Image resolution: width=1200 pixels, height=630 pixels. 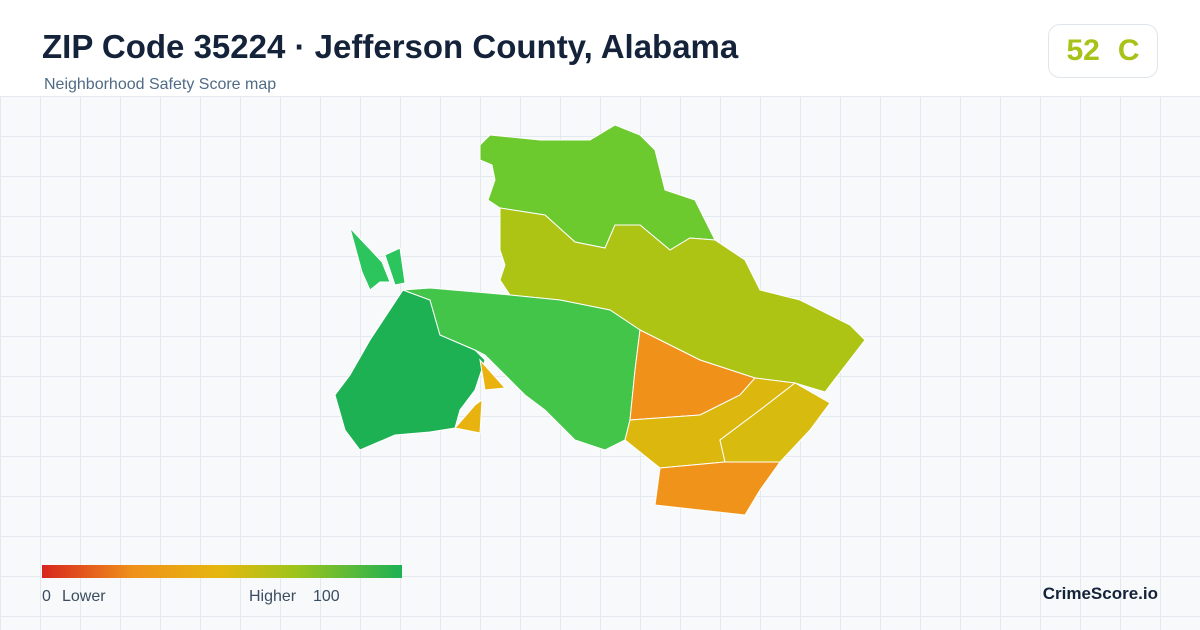 I want to click on legend-max: 100, so click(x=326, y=596).